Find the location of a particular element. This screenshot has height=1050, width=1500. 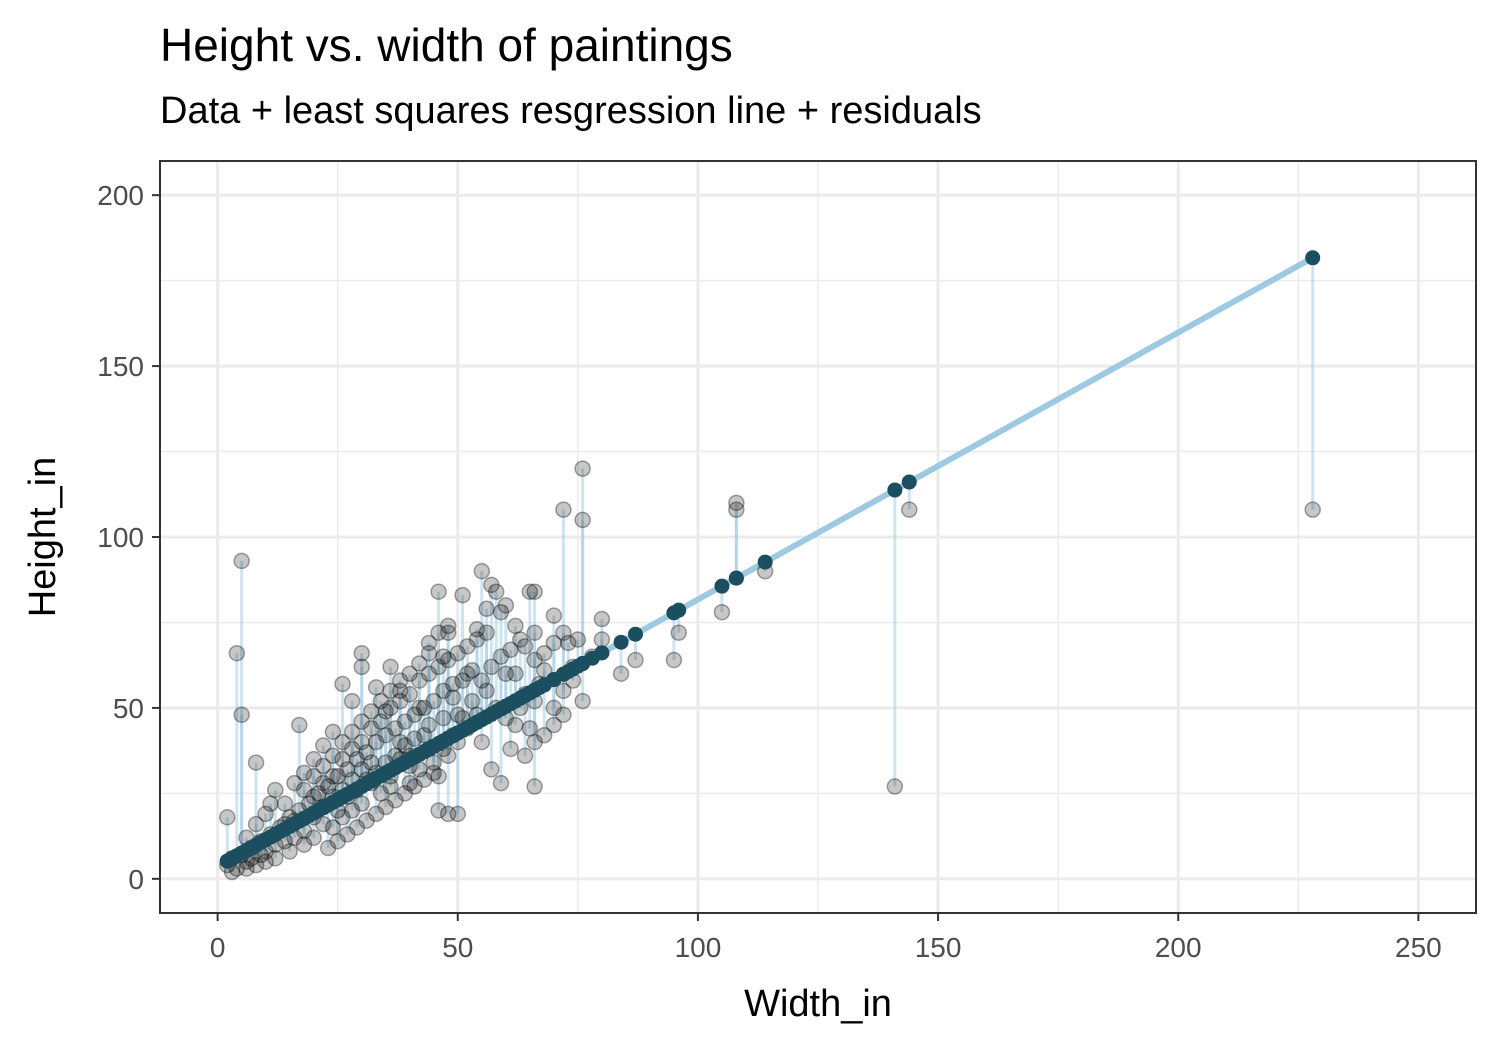

x-tick-label: 200 is located at coordinates (1178, 947).